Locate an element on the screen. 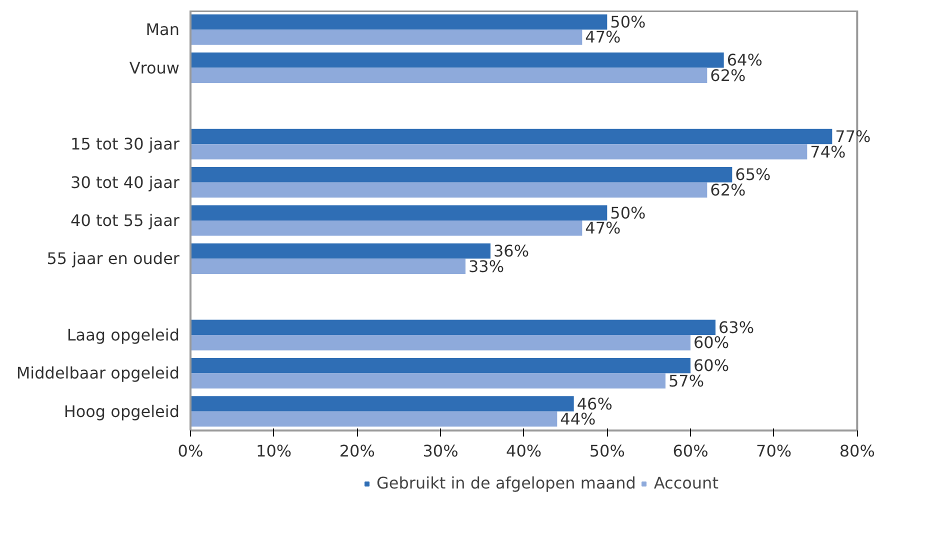 The image size is (950, 552). x-tick-label: 10% is located at coordinates (274, 451).